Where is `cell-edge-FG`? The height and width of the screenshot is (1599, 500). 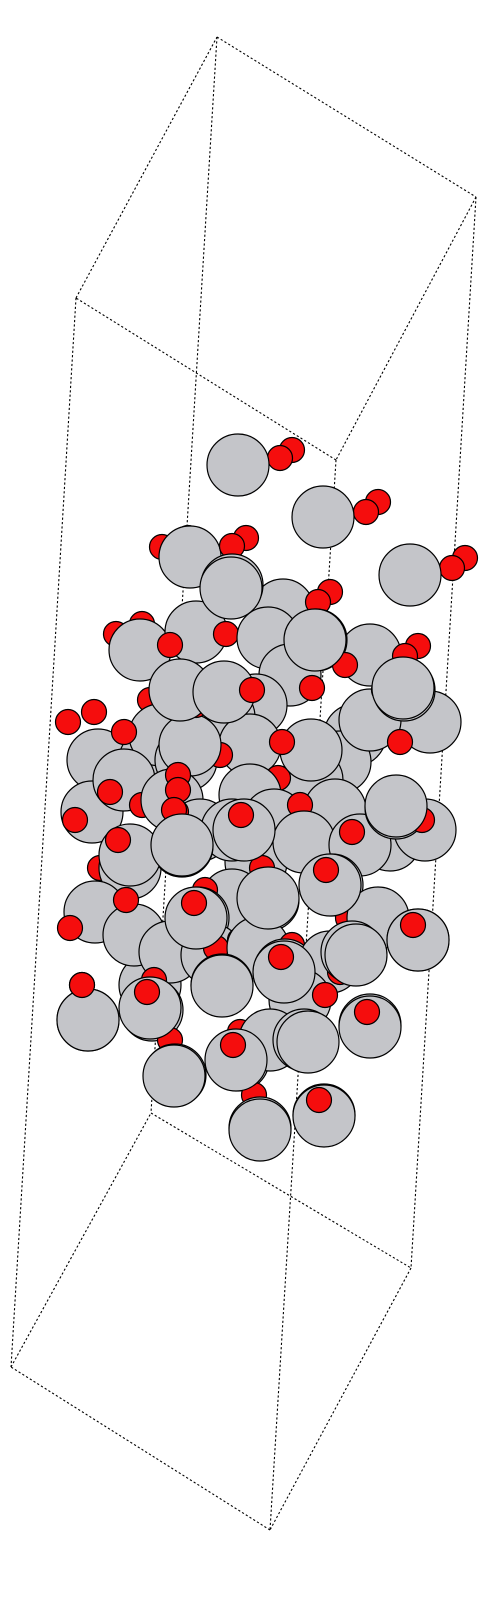 cell-edge-FG is located at coordinates (340, 1399).